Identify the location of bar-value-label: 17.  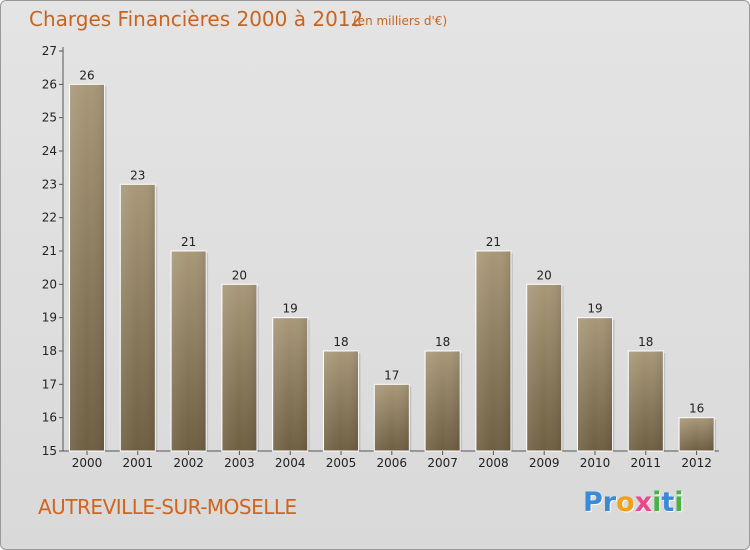
(391, 375).